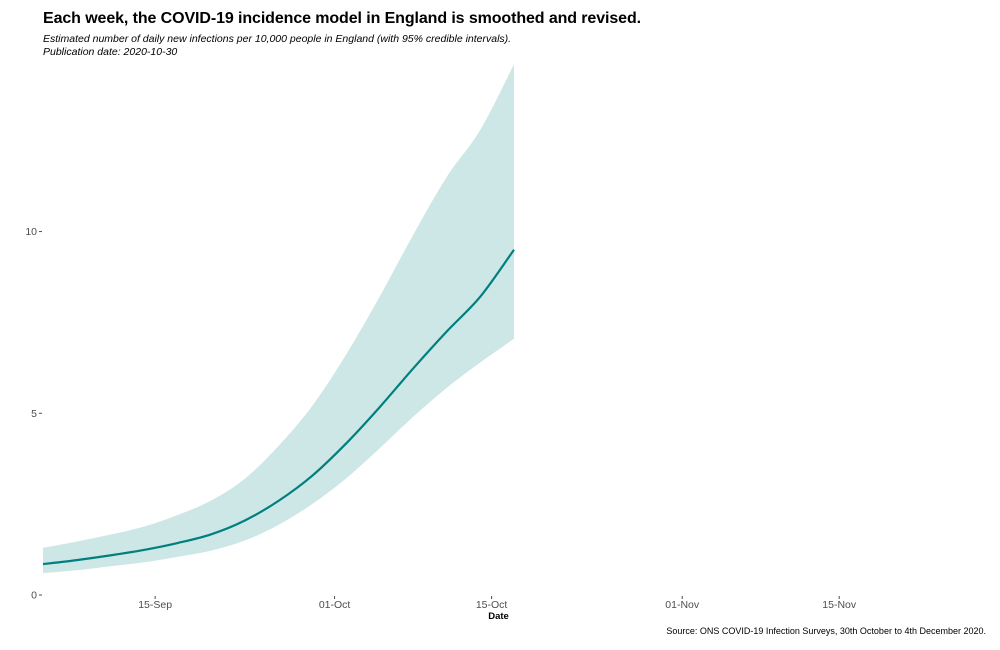 This screenshot has height=650, width=1000. What do you see at coordinates (682, 605) in the screenshot?
I see `x-tick-label: 01-Nov` at bounding box center [682, 605].